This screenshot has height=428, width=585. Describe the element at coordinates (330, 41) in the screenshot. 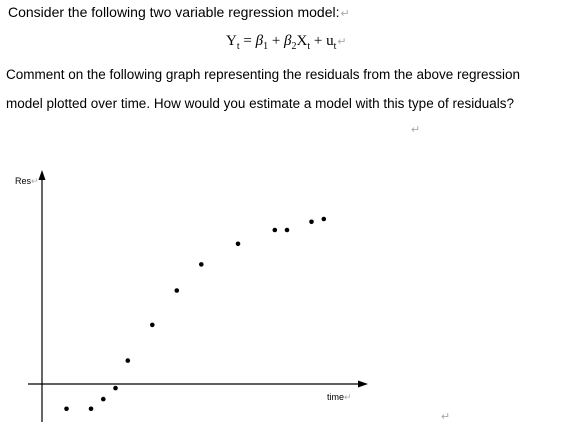

I see `eq-u: u` at that location.